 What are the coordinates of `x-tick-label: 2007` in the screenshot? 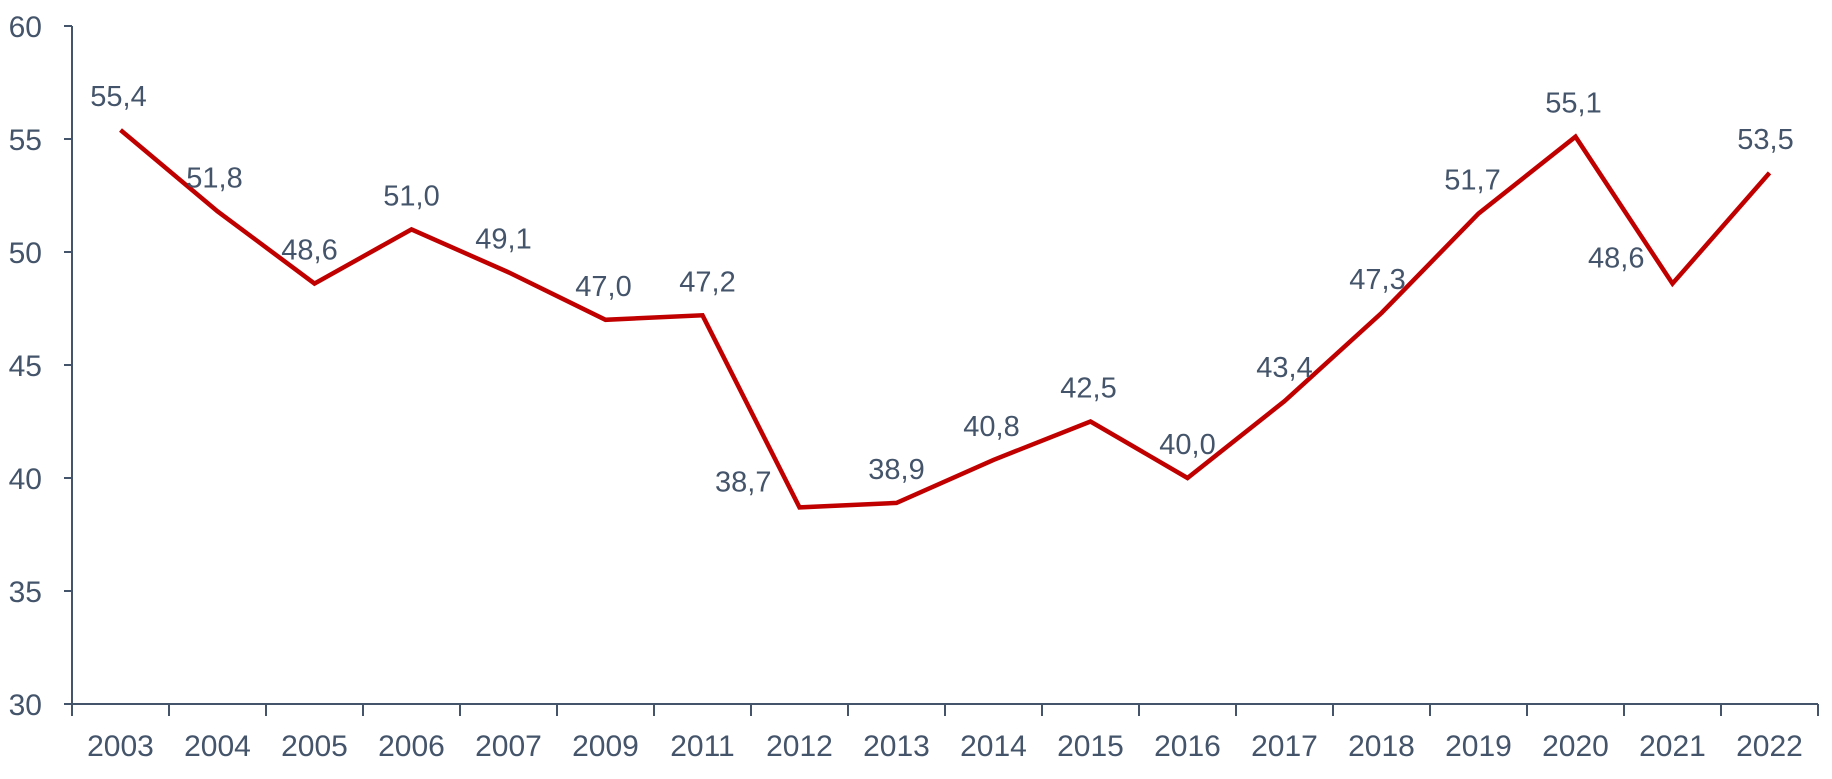 It's located at (508, 746).